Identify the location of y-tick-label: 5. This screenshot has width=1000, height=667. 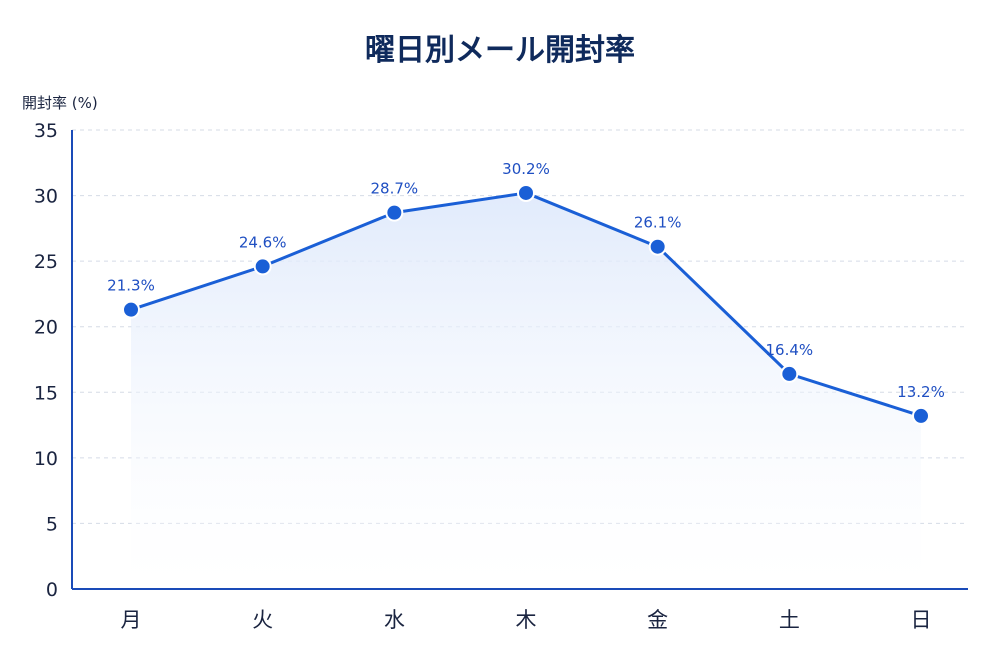
(52, 524).